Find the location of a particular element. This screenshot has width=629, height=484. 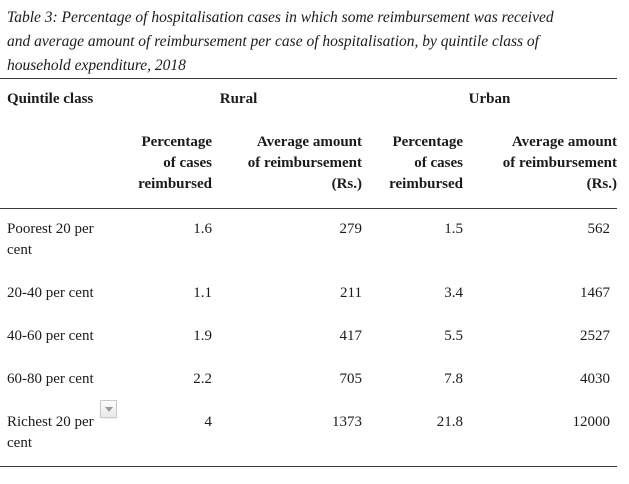

rural-pct-value: 2.2 is located at coordinates (202, 379).